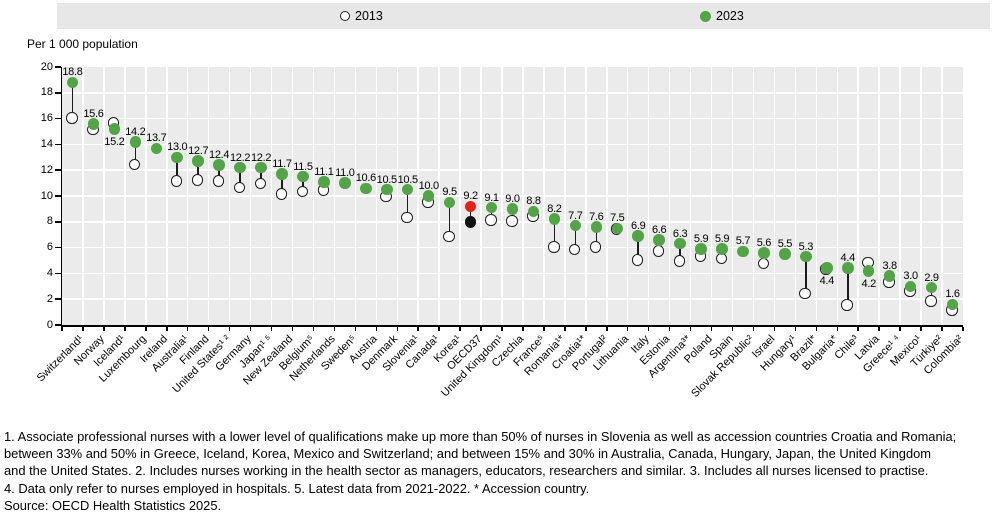 This screenshot has height=524, width=1000. Describe the element at coordinates (282, 164) in the screenshot. I see `value-label: 11.7` at that location.